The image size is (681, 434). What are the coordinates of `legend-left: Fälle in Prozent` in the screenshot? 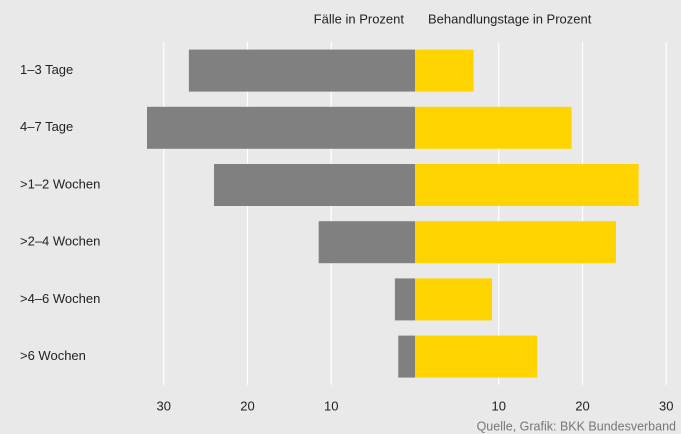 It's located at (359, 18).